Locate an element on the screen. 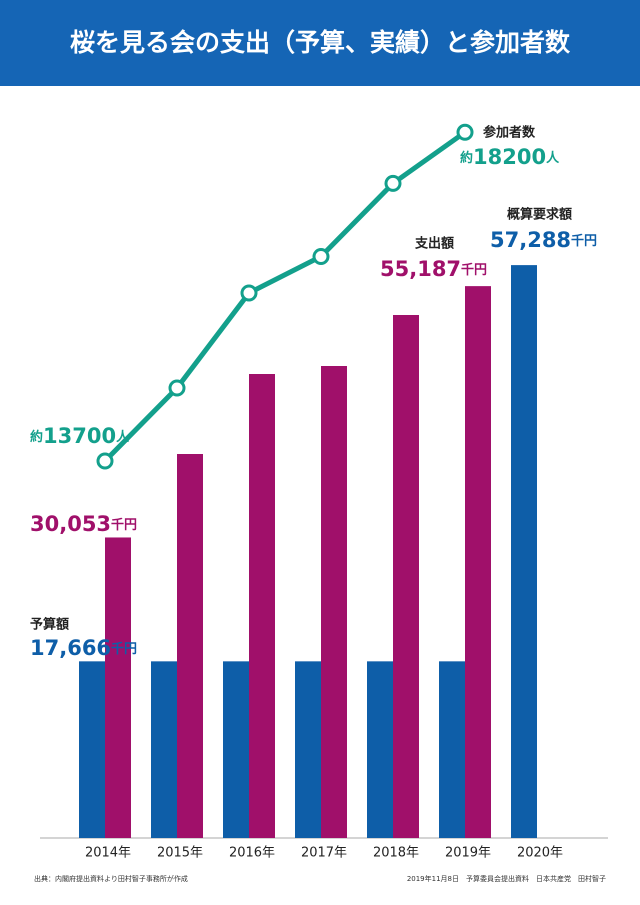 This screenshot has height=905, width=640. value-text: 13700 is located at coordinates (79, 436).